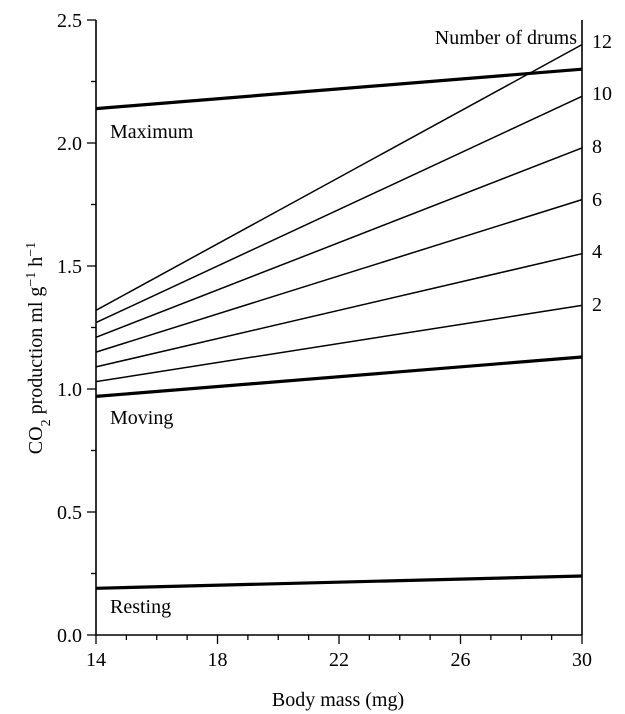  Describe the element at coordinates (36, 353) in the screenshot. I see `y-axis-label-text: production ml g` at that location.